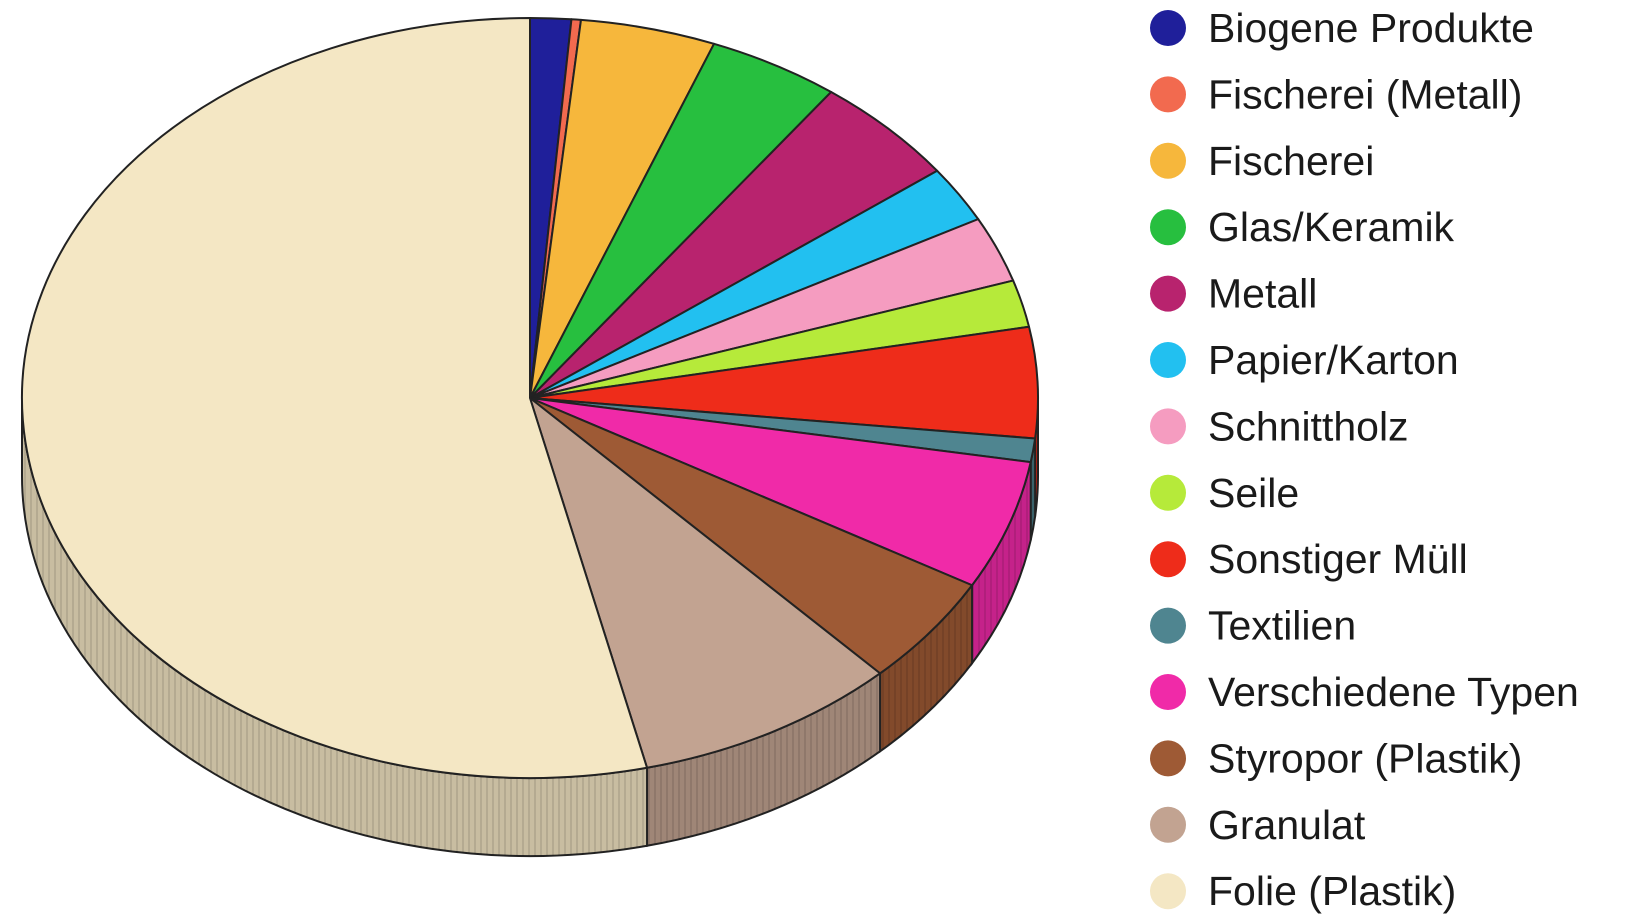  Describe the element at coordinates (1001, 563) in the screenshot. I see `pie-side-texture-verschiedene-typen` at that location.